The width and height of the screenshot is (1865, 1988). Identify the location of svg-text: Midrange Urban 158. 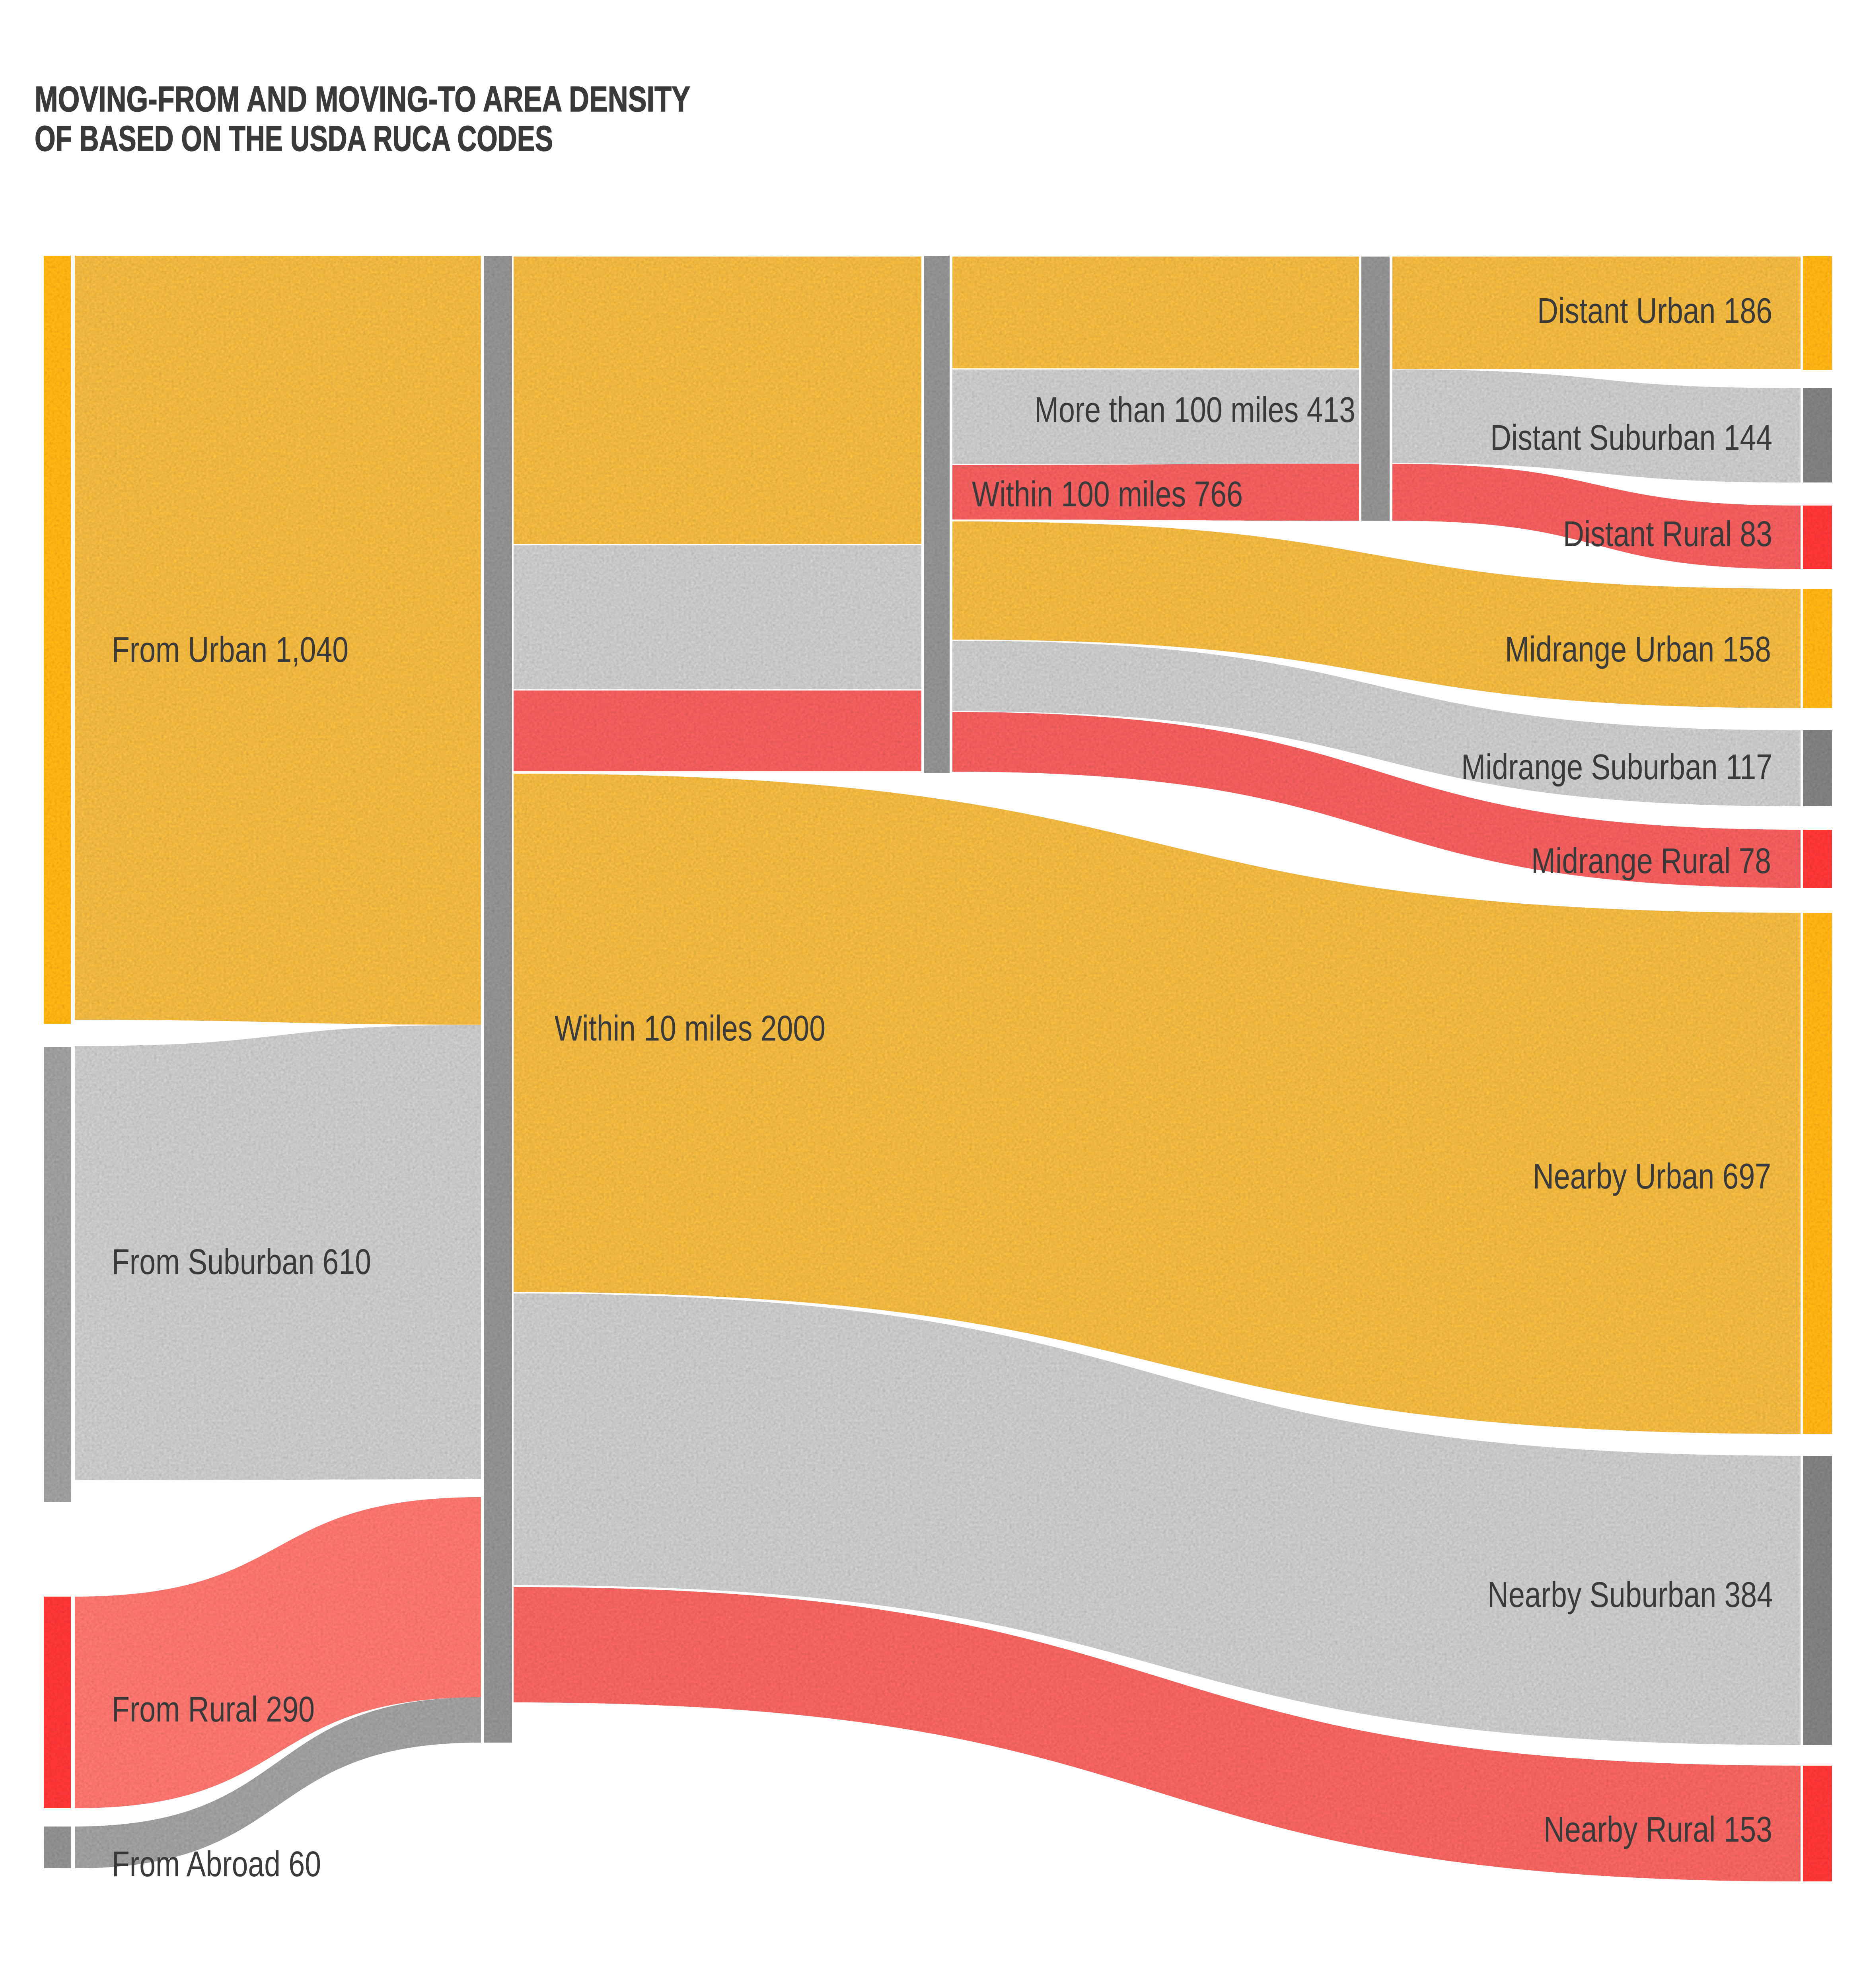
(1638, 649).